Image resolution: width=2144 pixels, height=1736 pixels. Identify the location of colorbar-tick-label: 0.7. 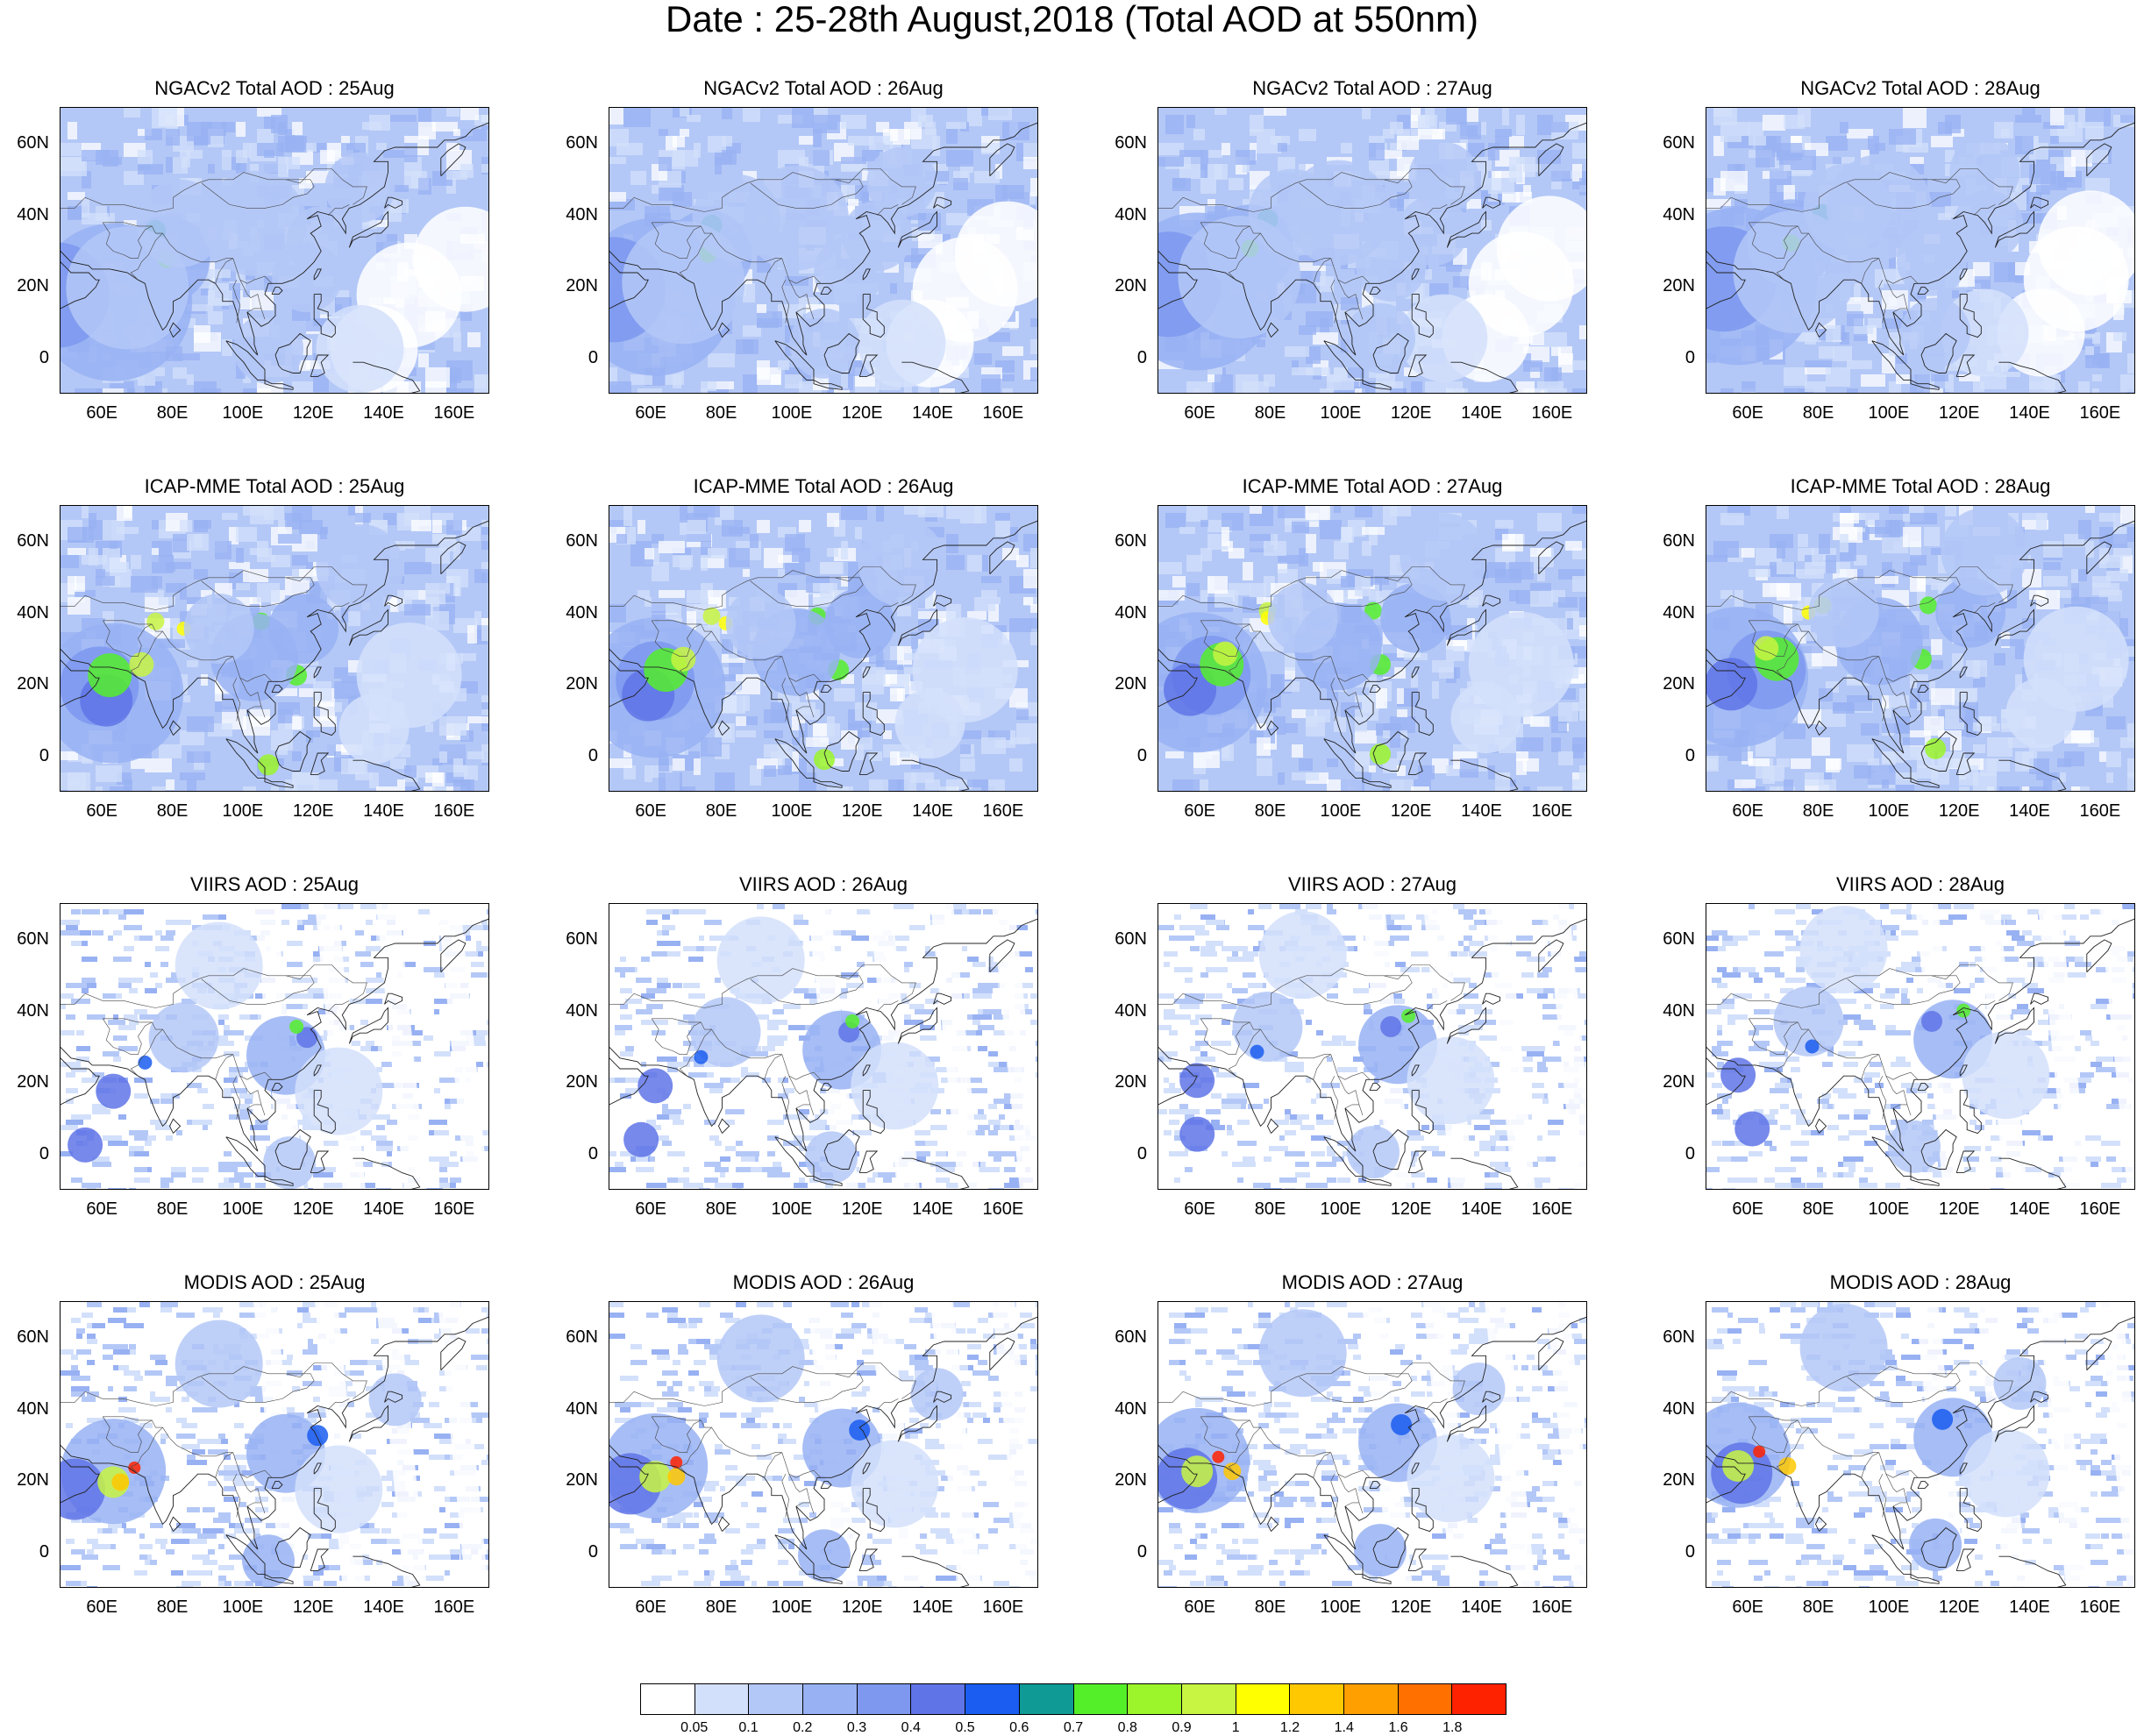
(1073, 1727).